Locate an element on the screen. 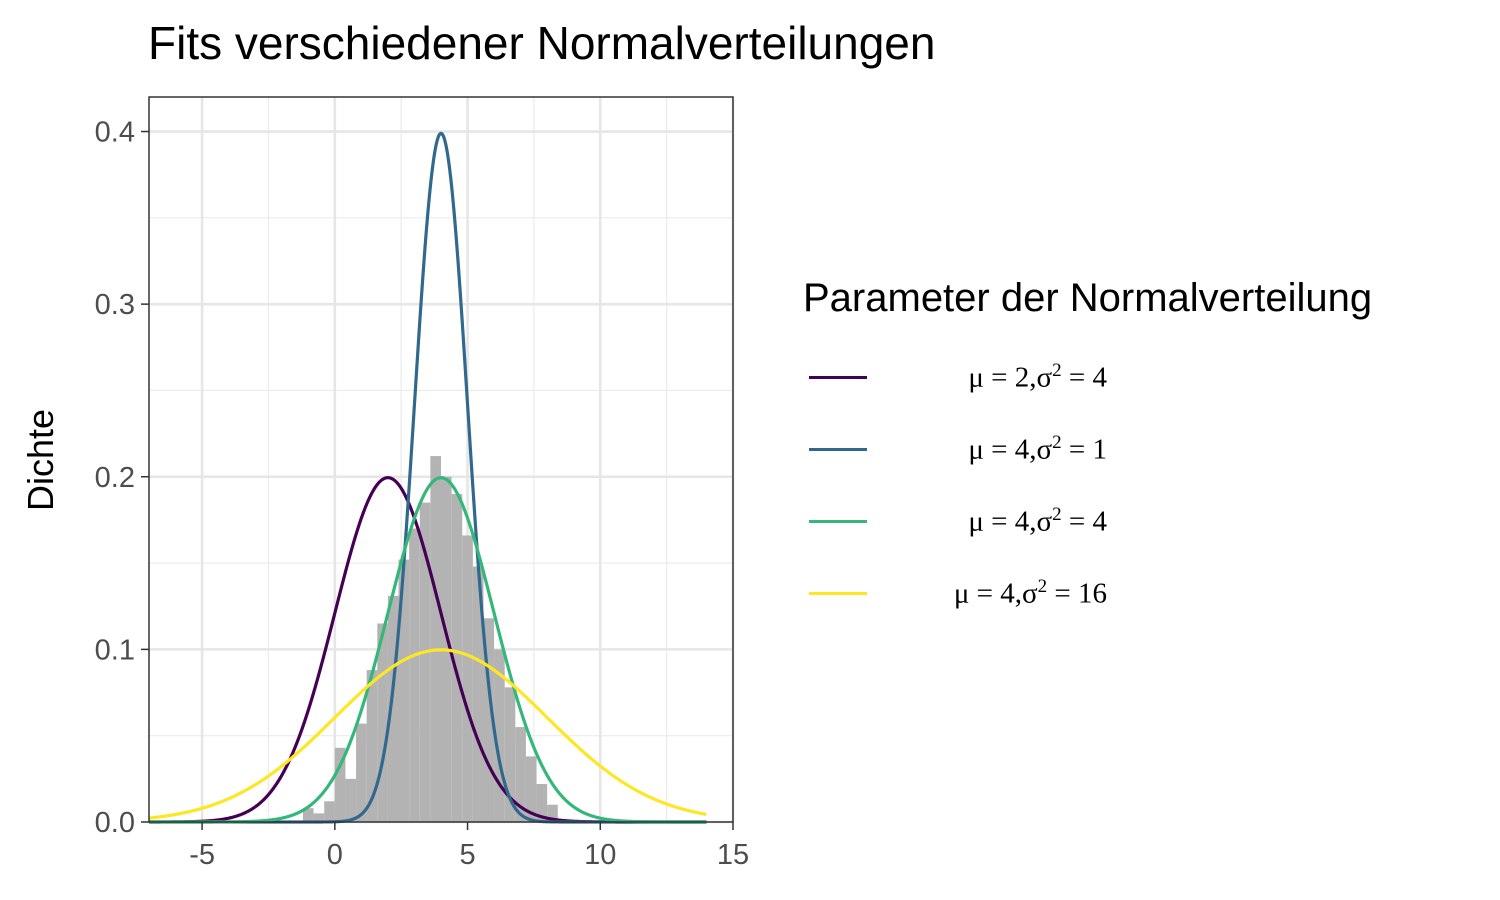 The image size is (1500, 900). x-tick-label: 10 is located at coordinates (600, 855).